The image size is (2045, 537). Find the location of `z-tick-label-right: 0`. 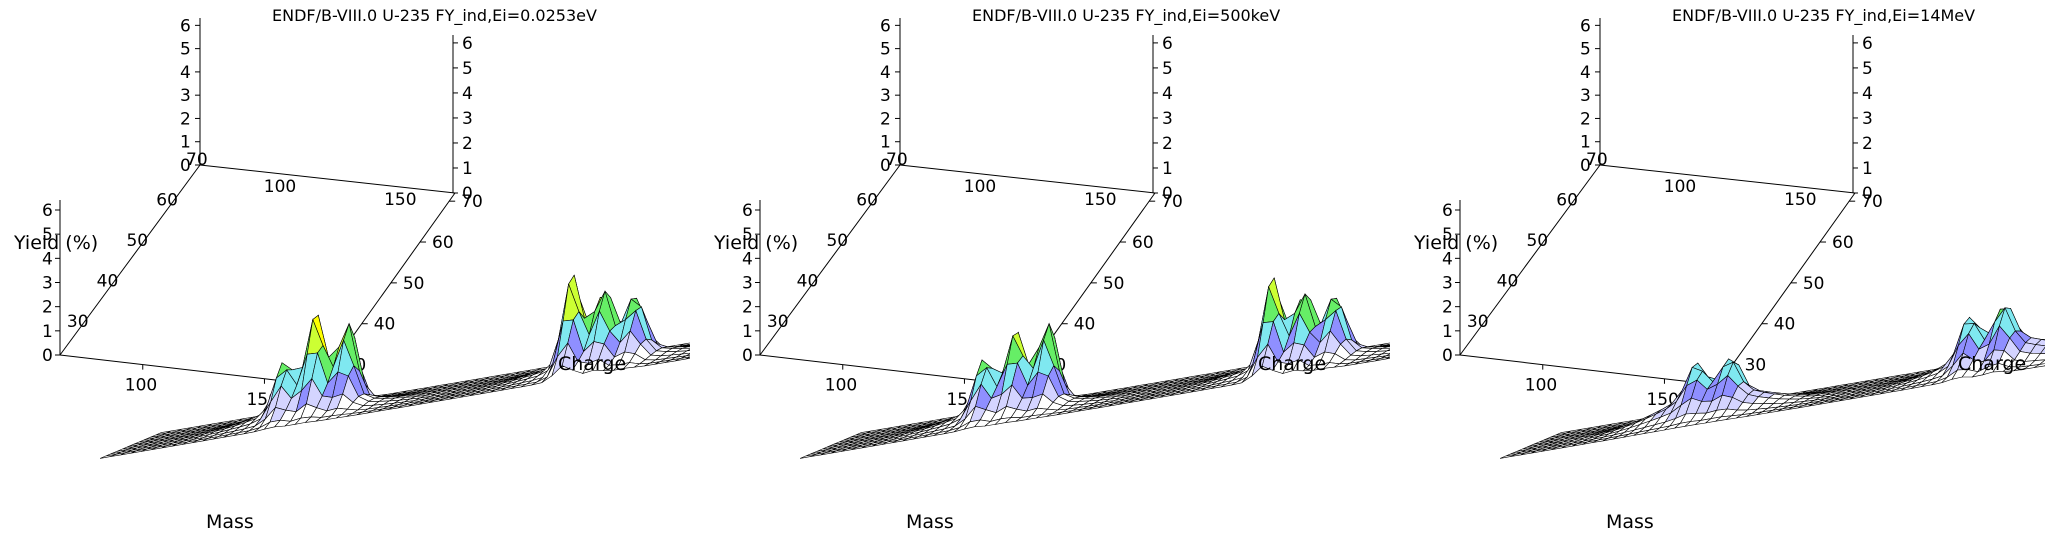

z-tick-label-right: 0 is located at coordinates (1167, 194).